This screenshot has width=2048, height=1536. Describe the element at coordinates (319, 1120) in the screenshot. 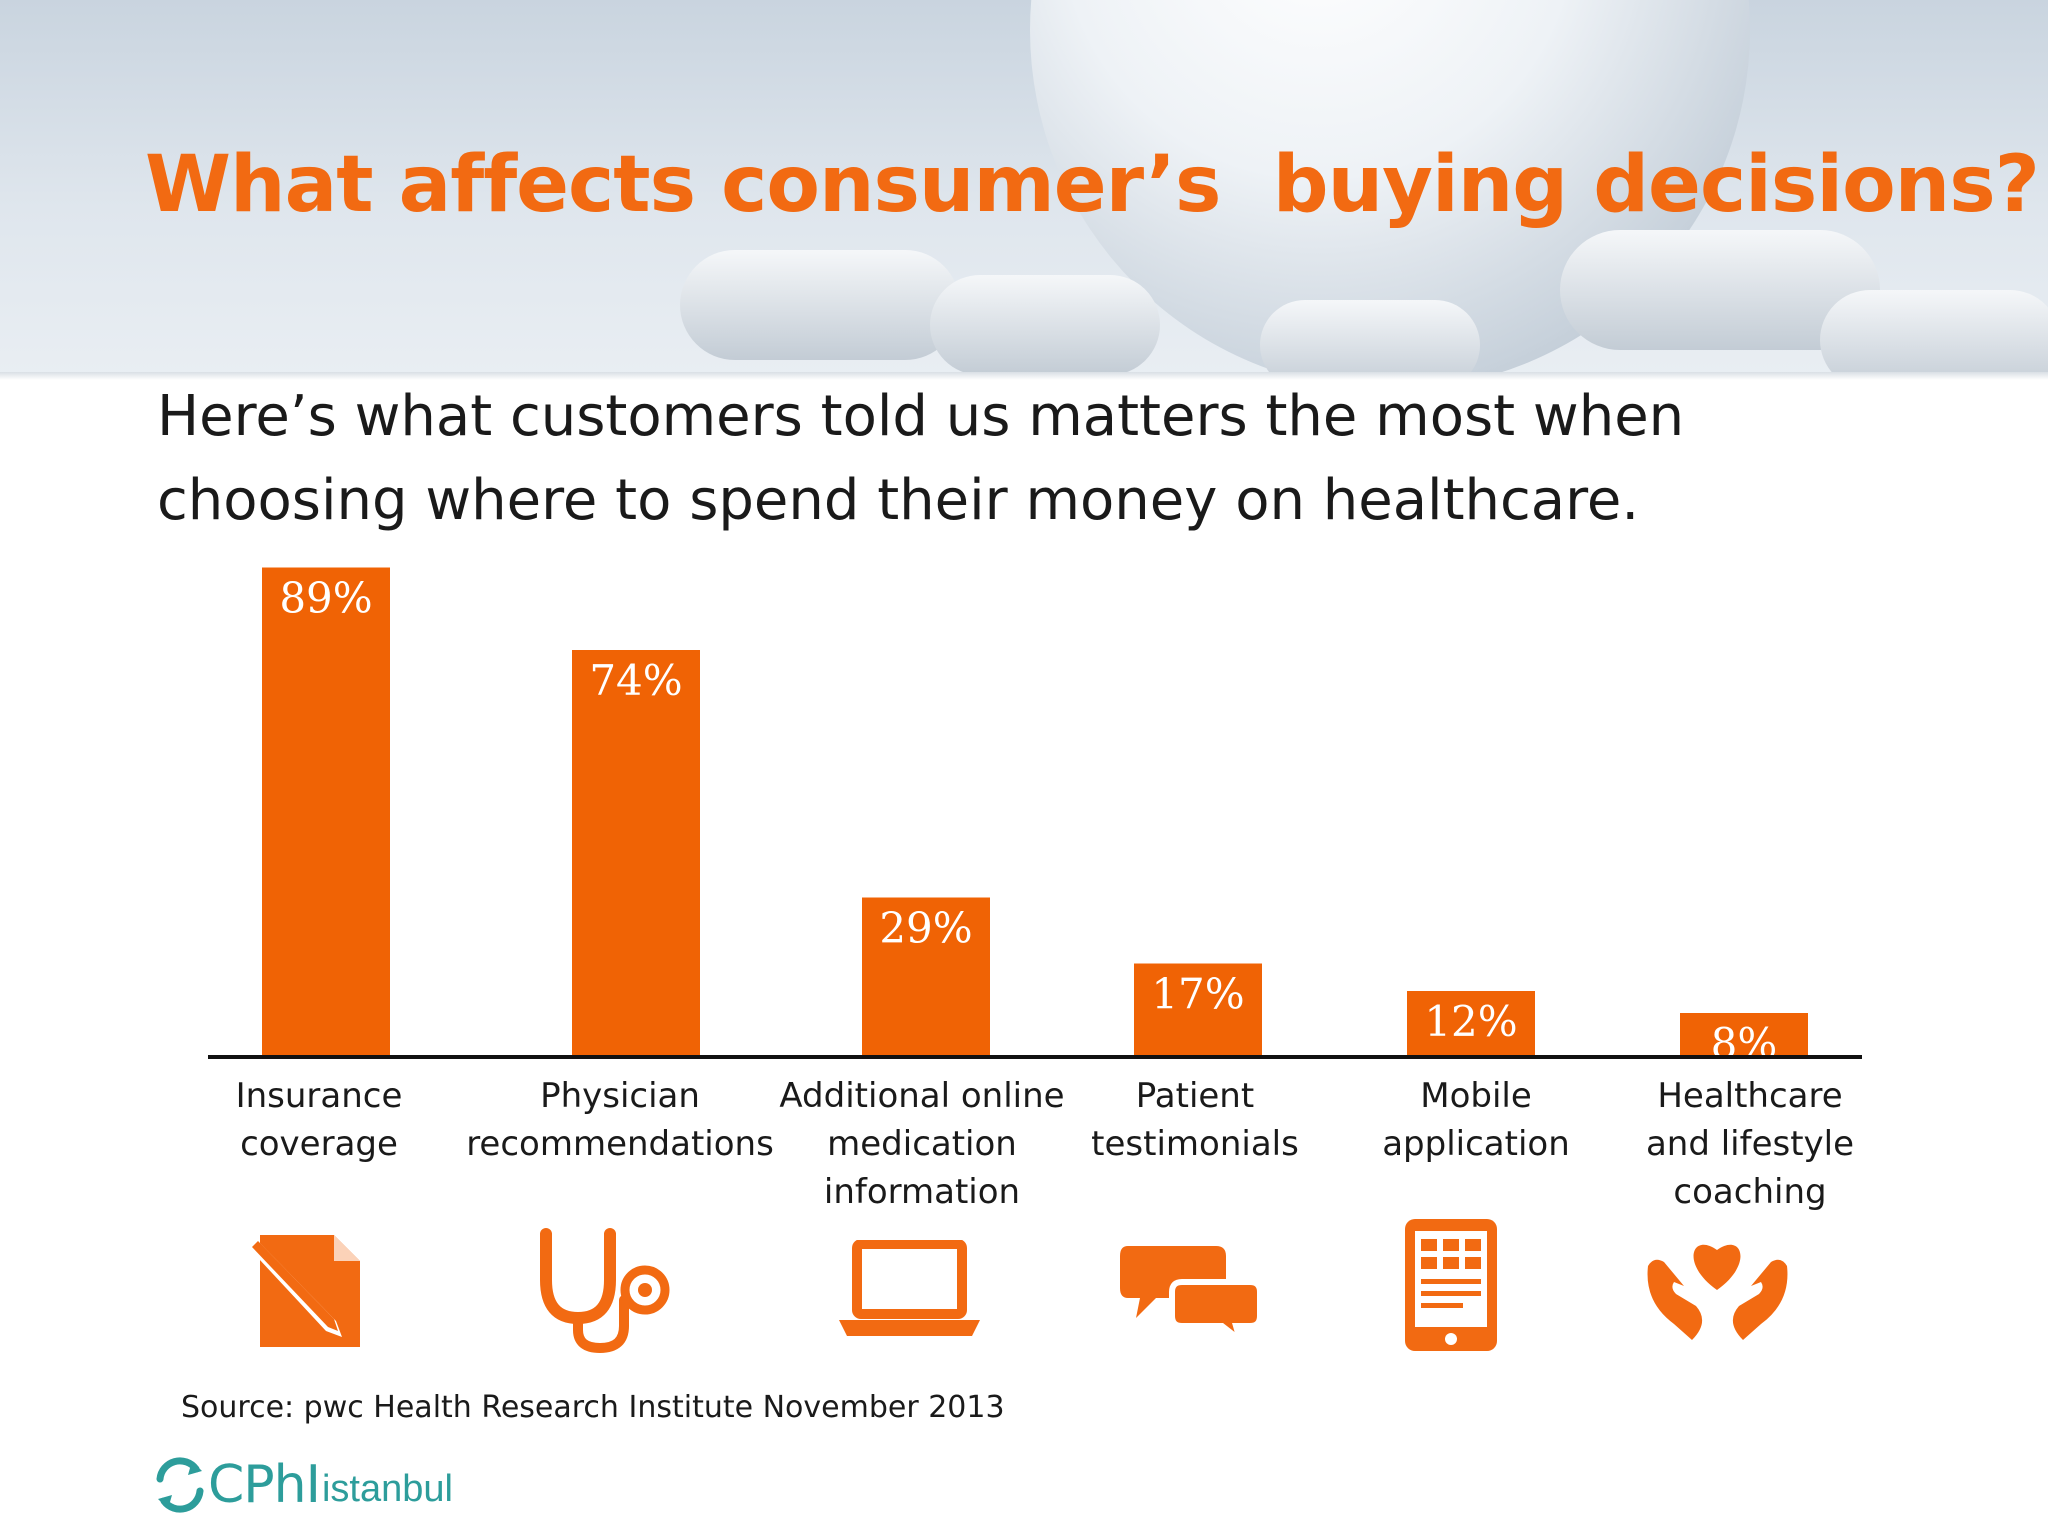

I see `category-label: Insurance coverage` at that location.